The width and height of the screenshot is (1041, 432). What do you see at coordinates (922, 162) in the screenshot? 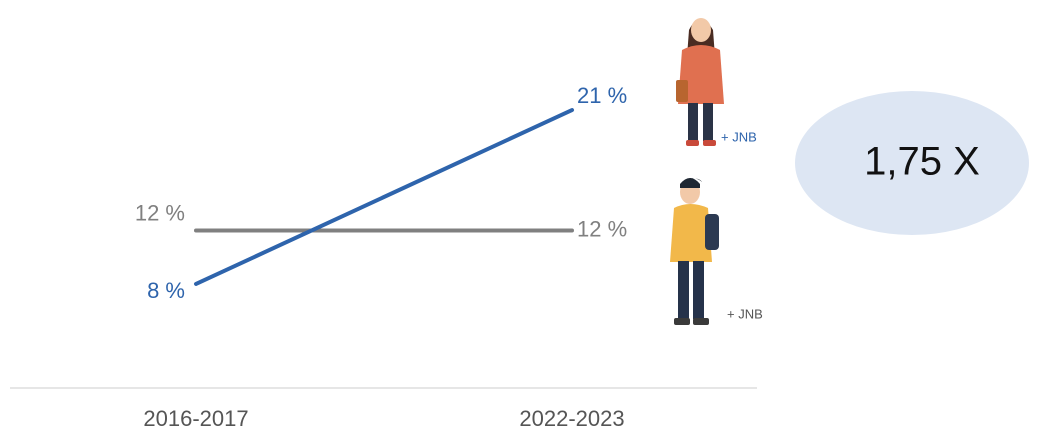
I see `ratio-text: 1,75 X` at bounding box center [922, 162].